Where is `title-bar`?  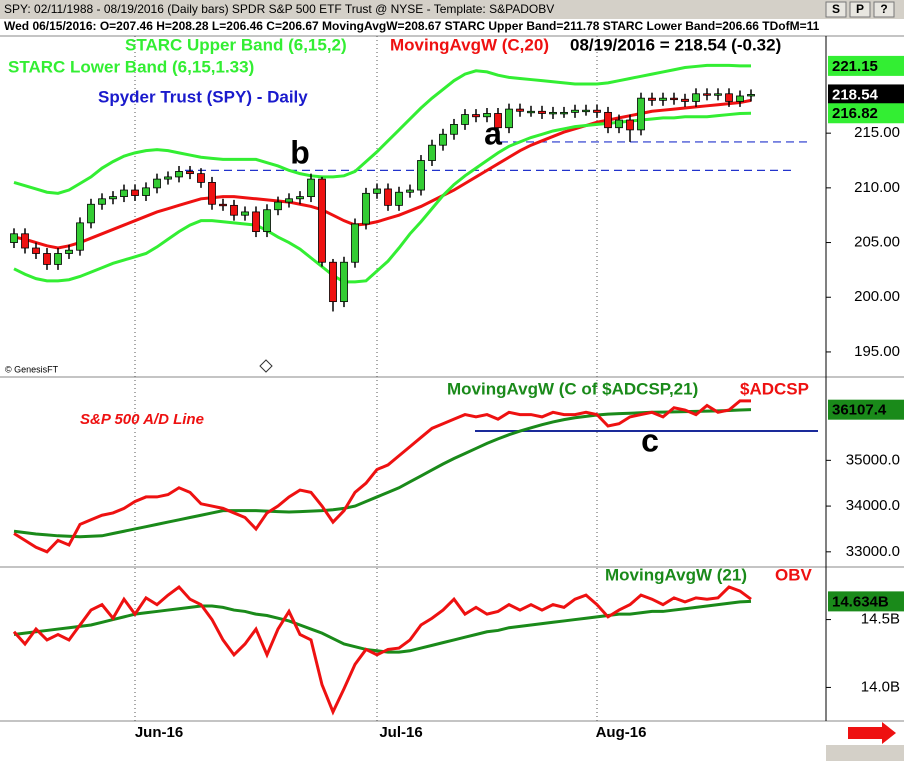
title-bar is located at coordinates (452, 9).